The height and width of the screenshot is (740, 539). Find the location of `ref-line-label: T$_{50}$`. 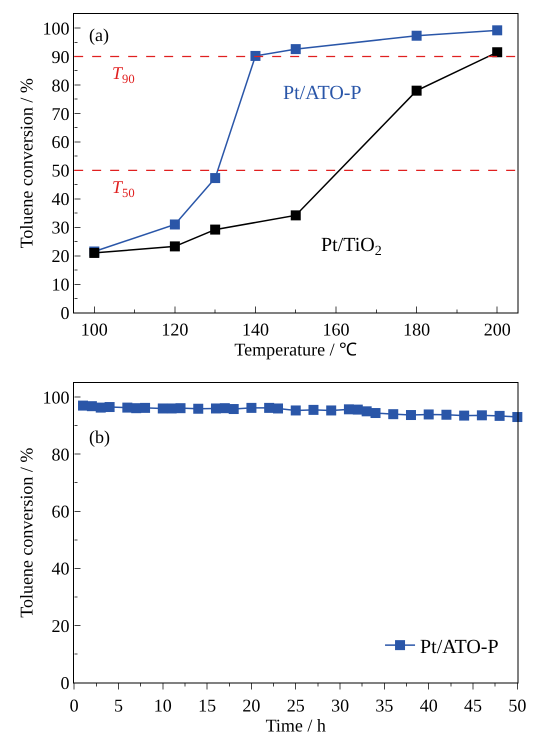

ref-line-label: T$_{50}$ is located at coordinates (123, 188).